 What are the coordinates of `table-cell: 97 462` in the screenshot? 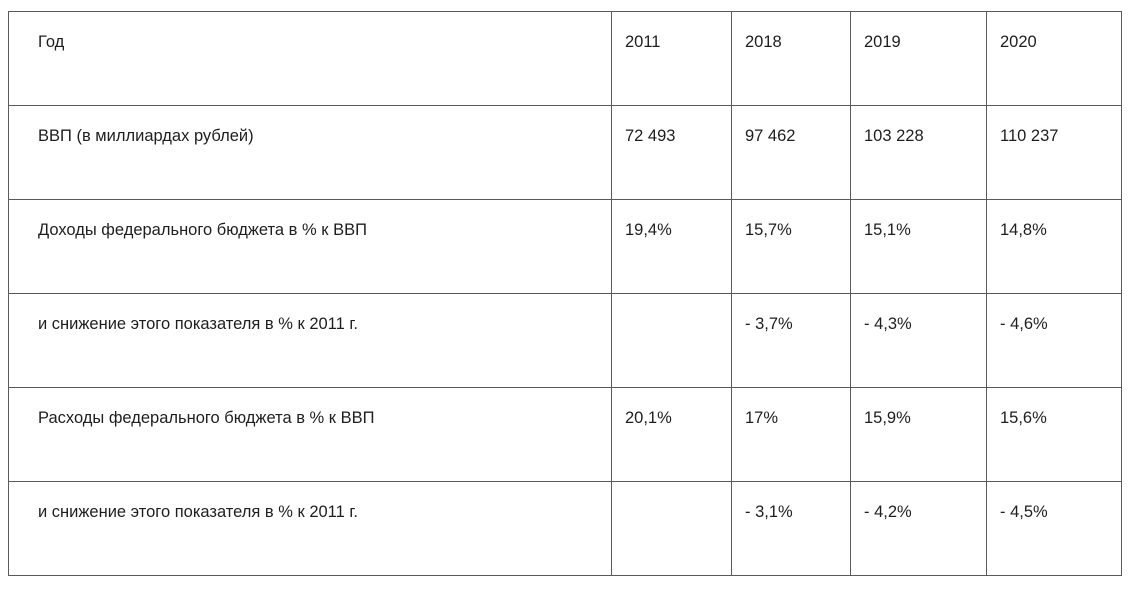 It's located at (791, 152).